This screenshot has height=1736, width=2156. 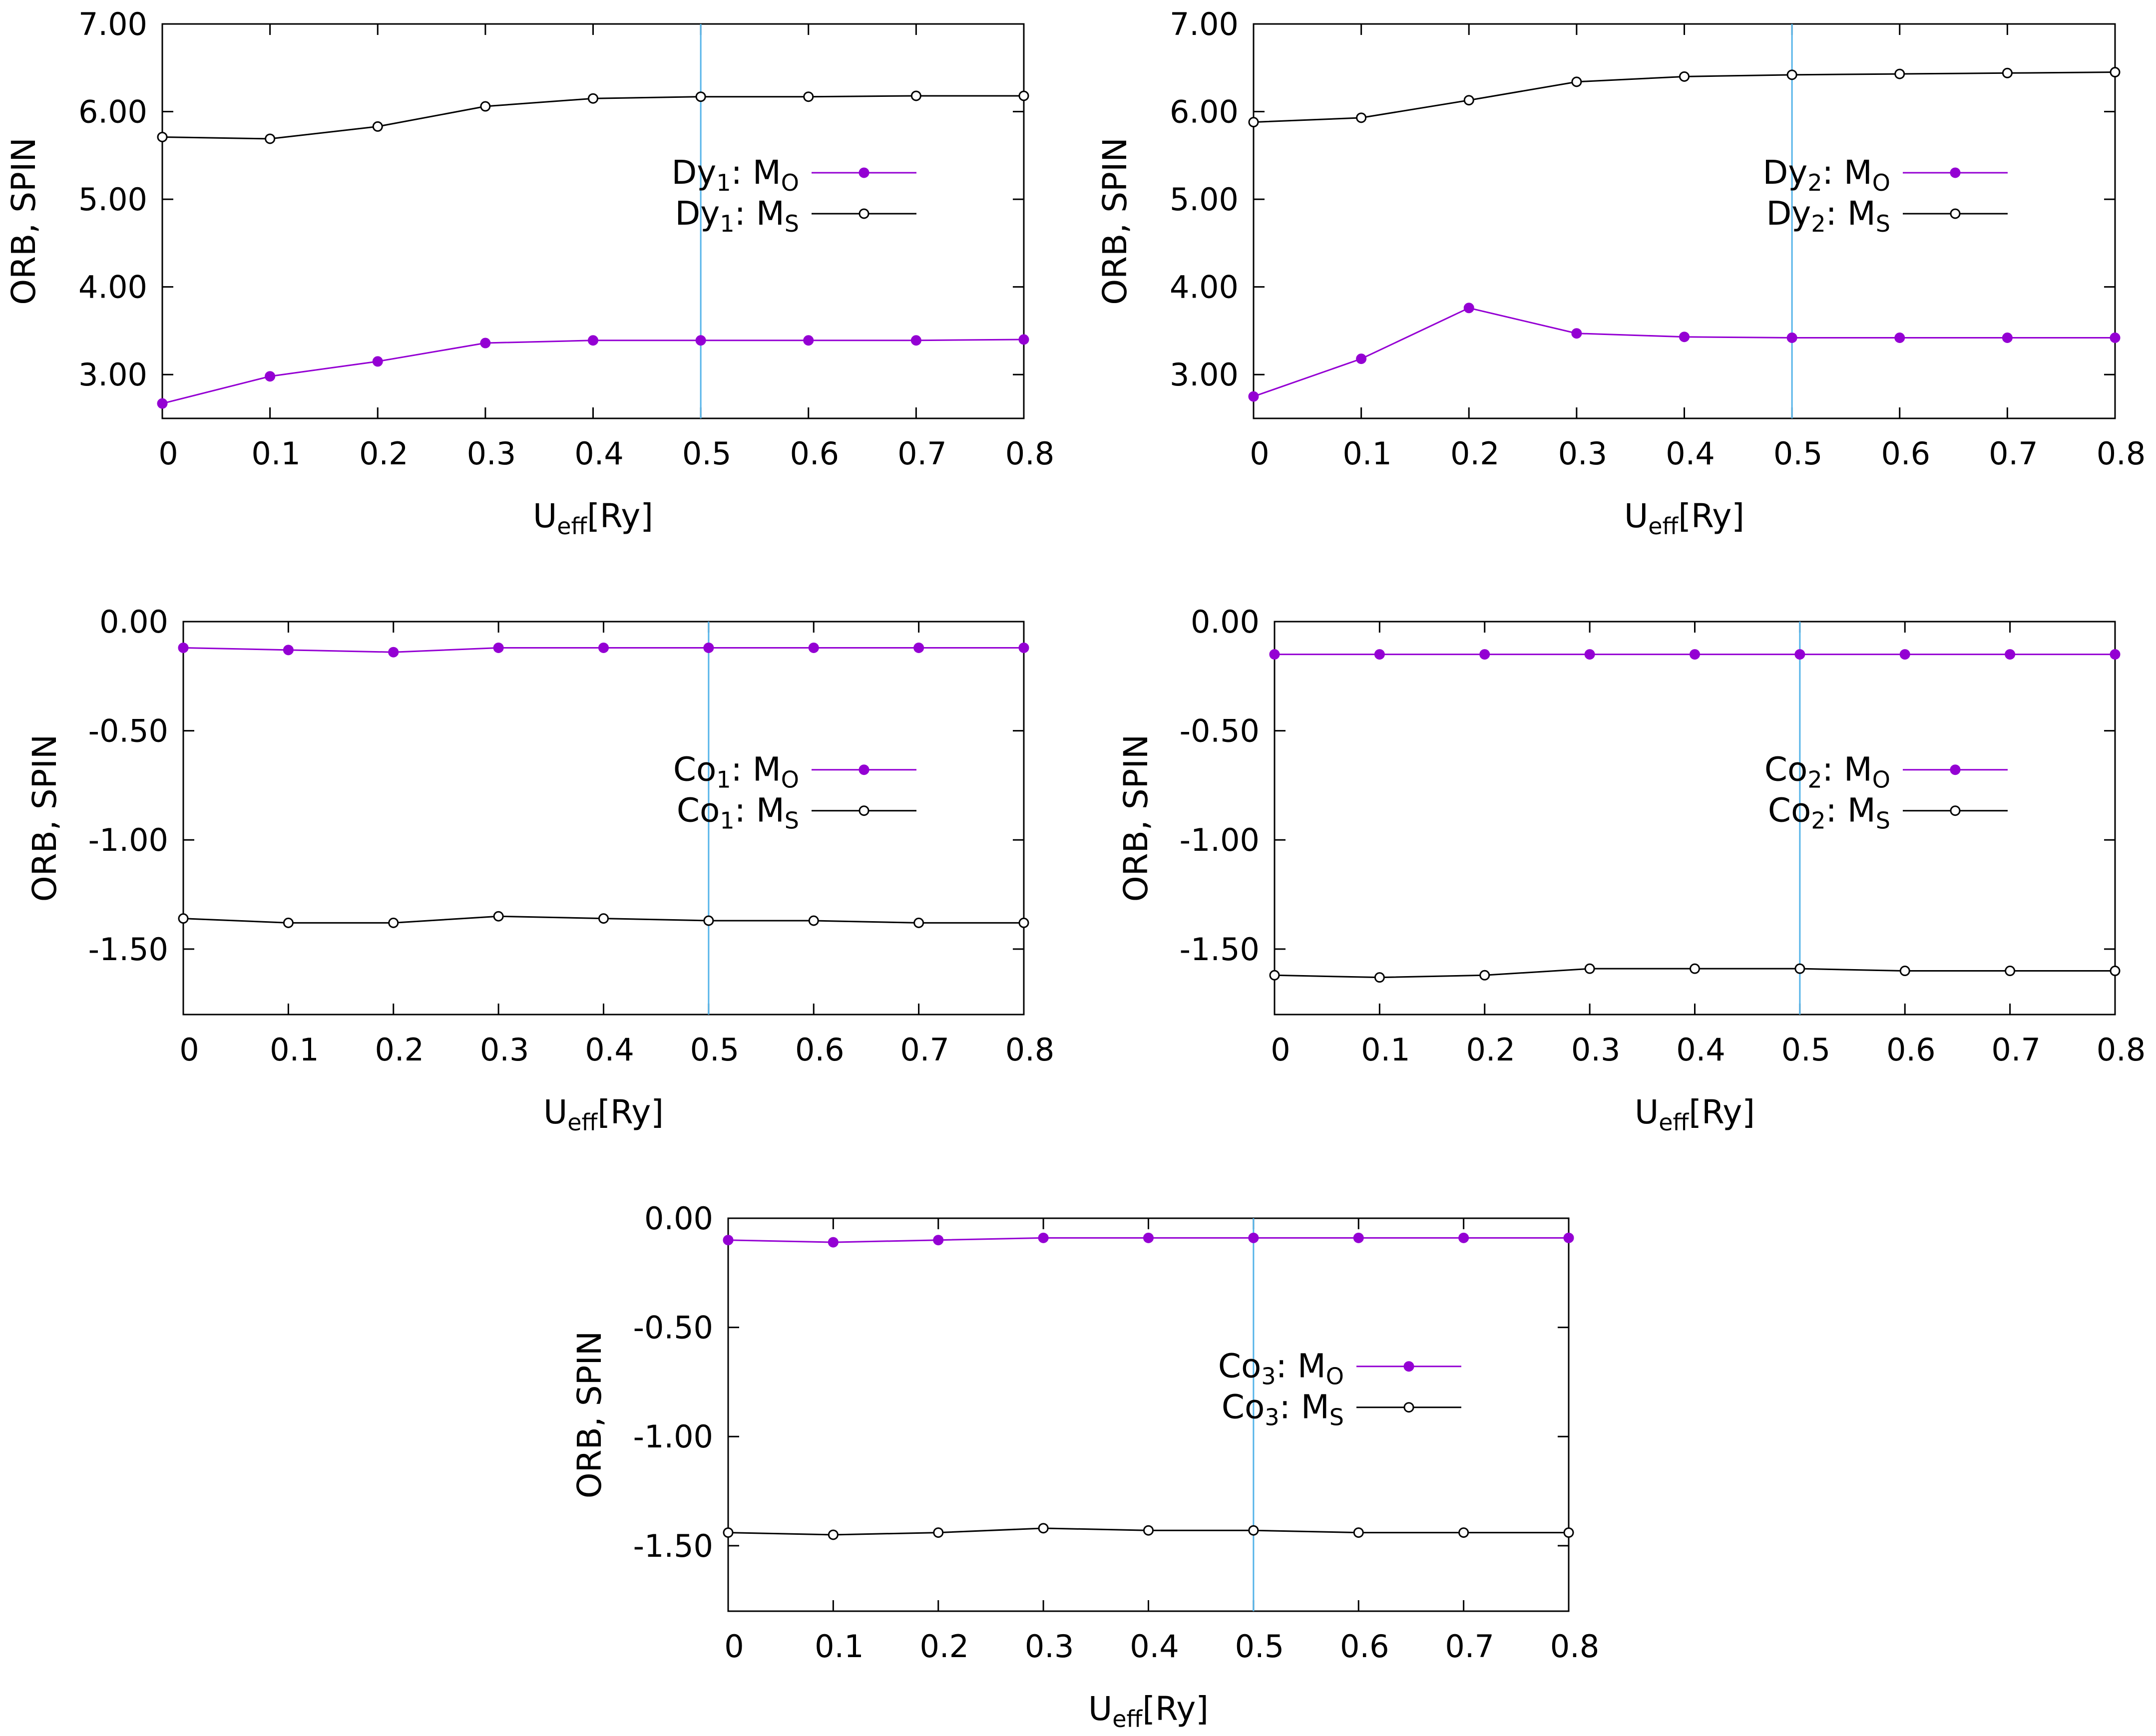 What do you see at coordinates (1788, 213) in the screenshot?
I see `legend-label-element: Dy` at bounding box center [1788, 213].